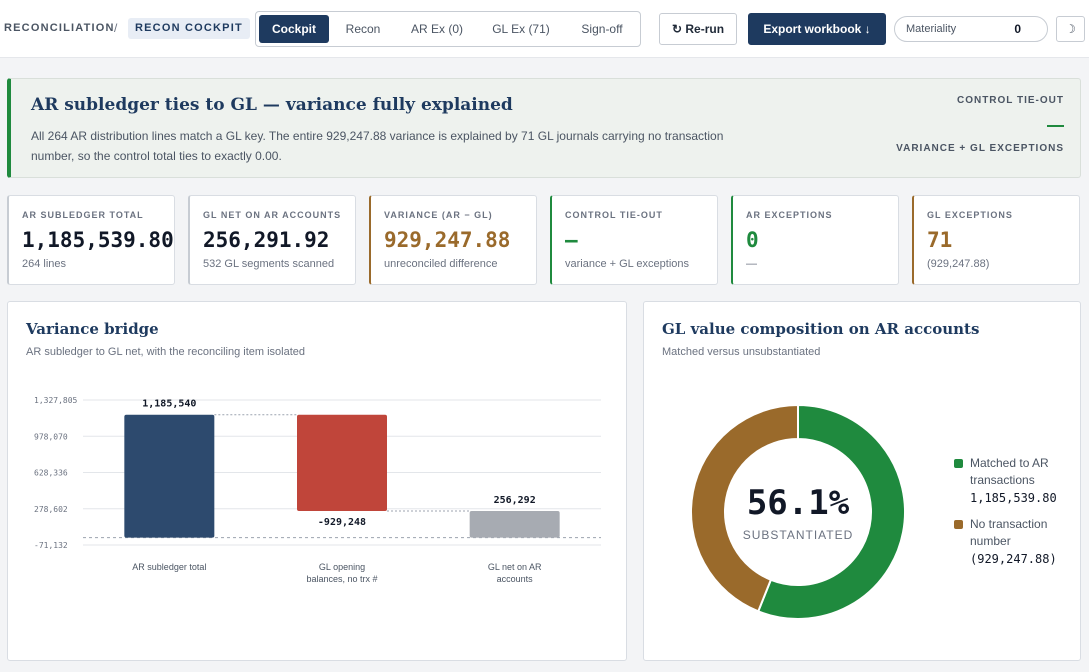 The image size is (1089, 672). What do you see at coordinates (971, 29) in the screenshot?
I see `materiality-input: Materiality 0` at bounding box center [971, 29].